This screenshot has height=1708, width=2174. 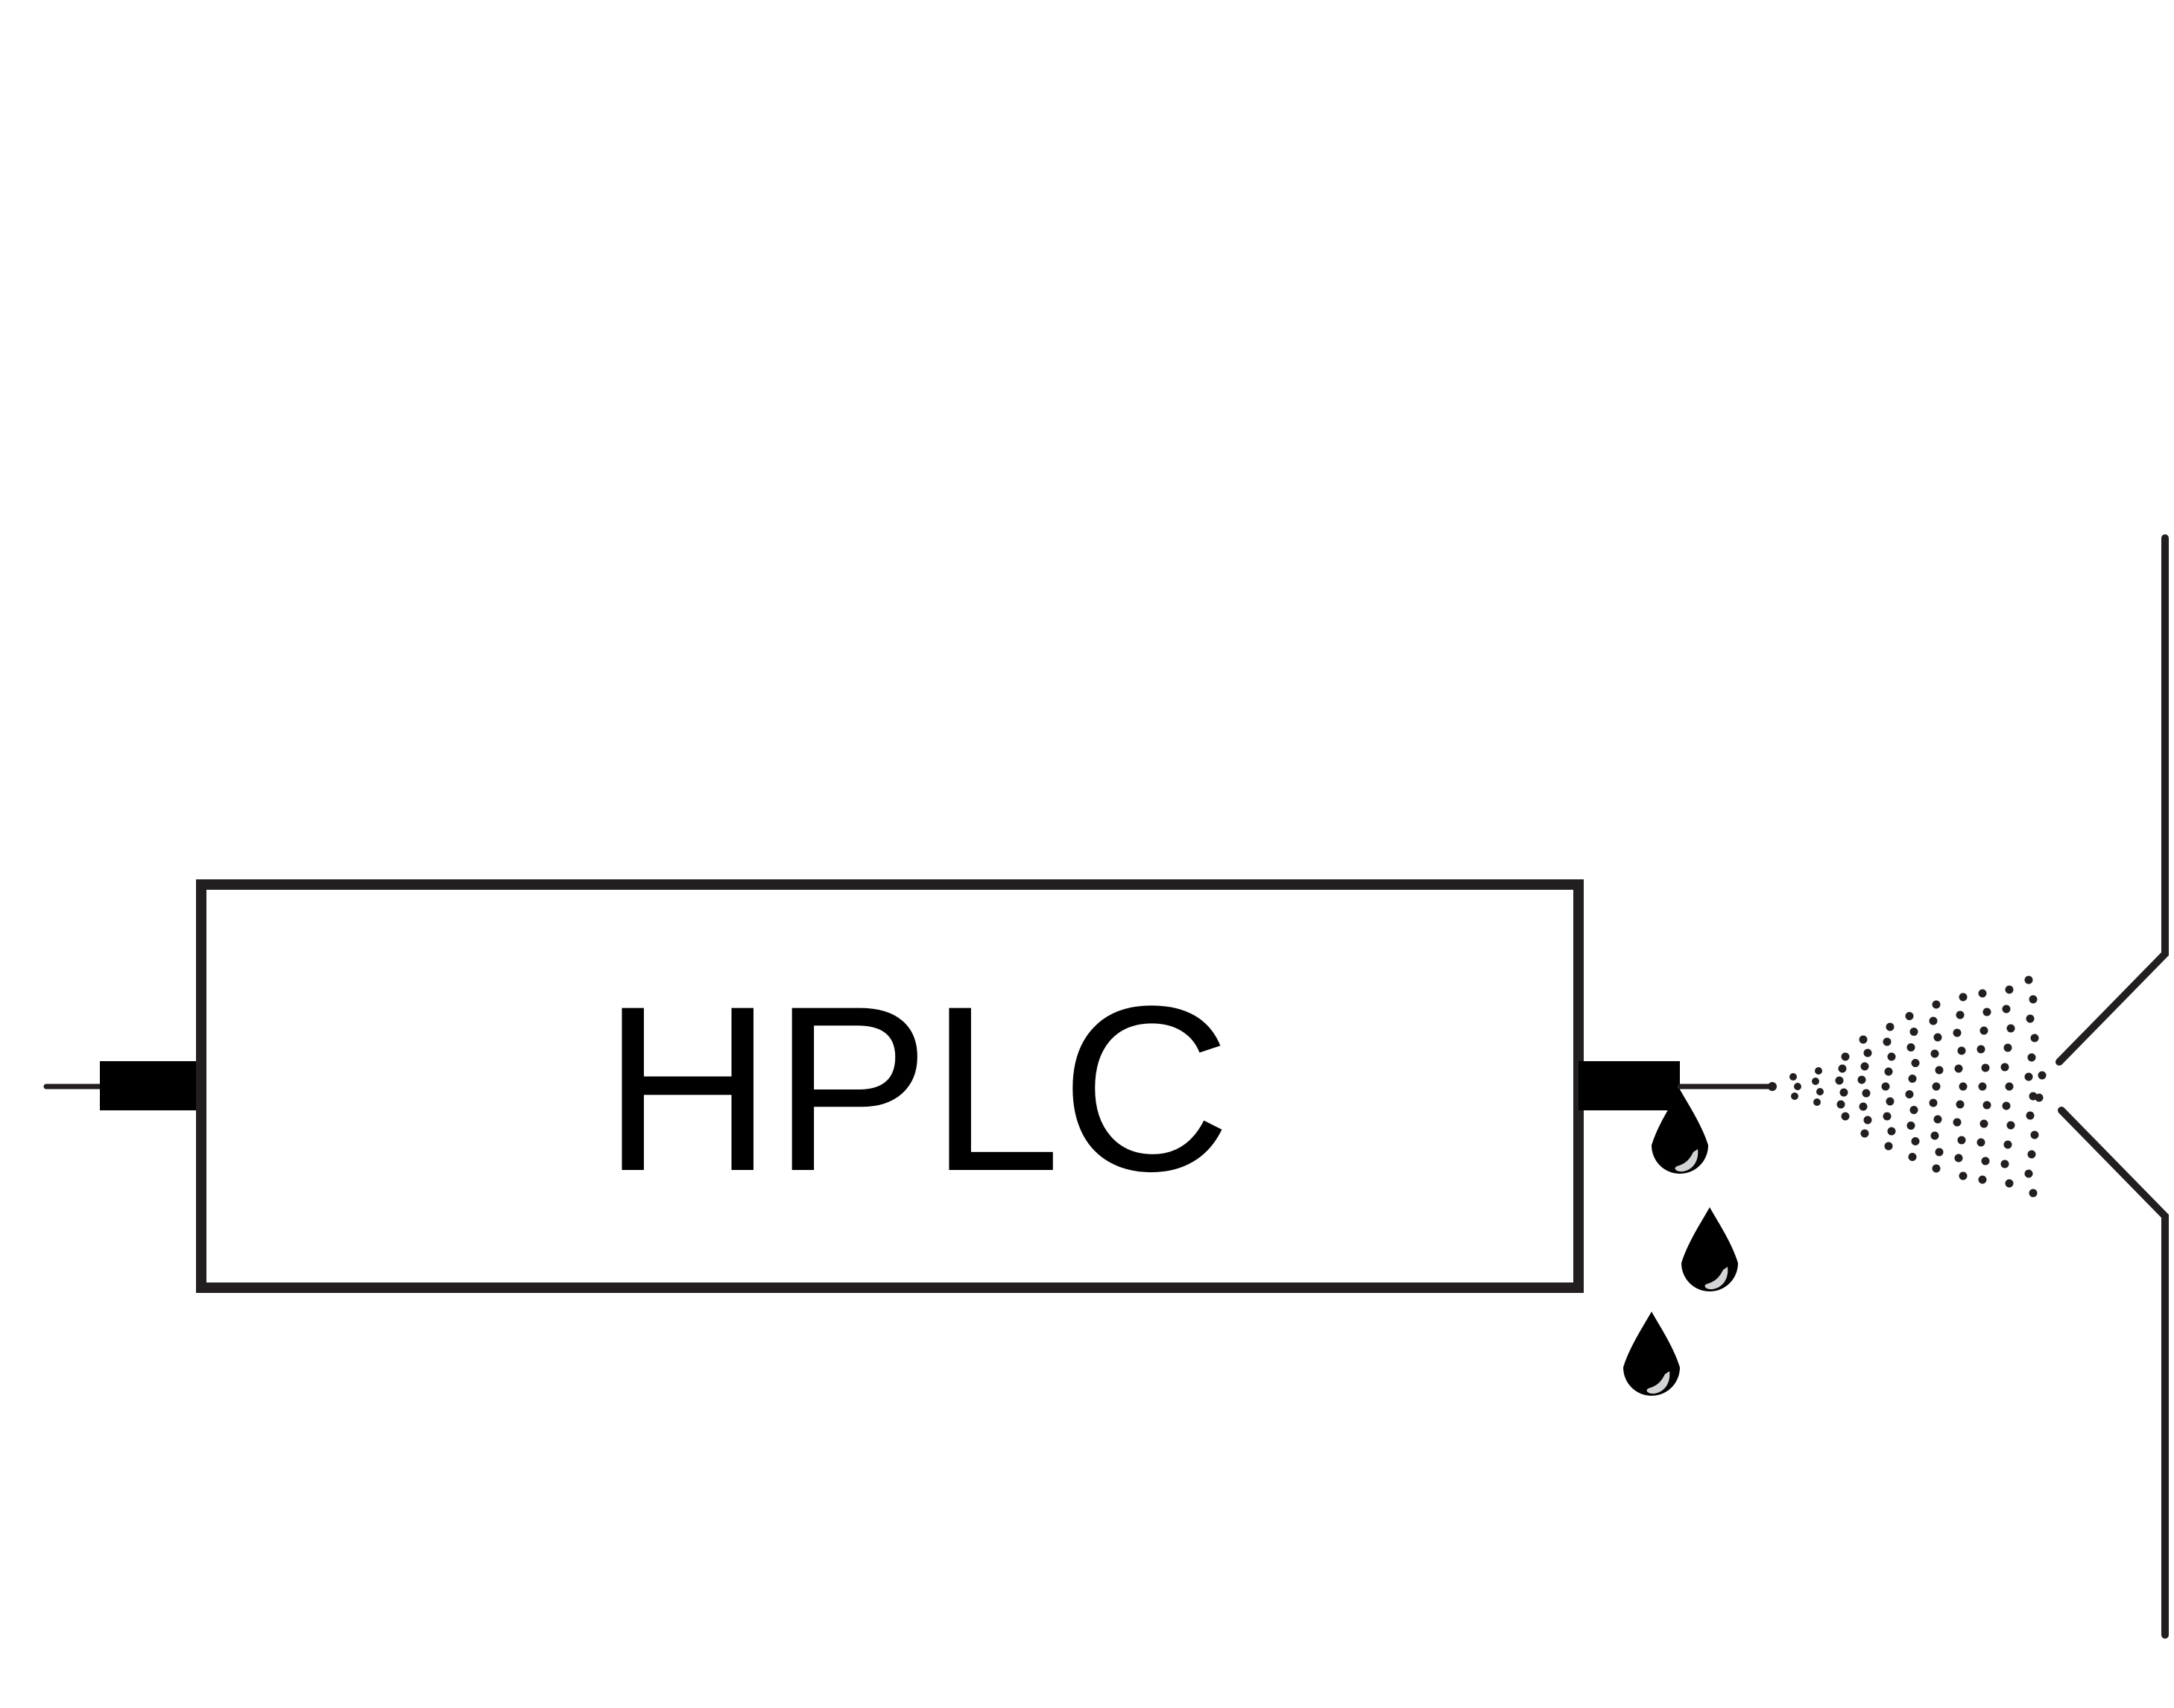 What do you see at coordinates (1680, 1242) in the screenshot?
I see `falling-droplets` at bounding box center [1680, 1242].